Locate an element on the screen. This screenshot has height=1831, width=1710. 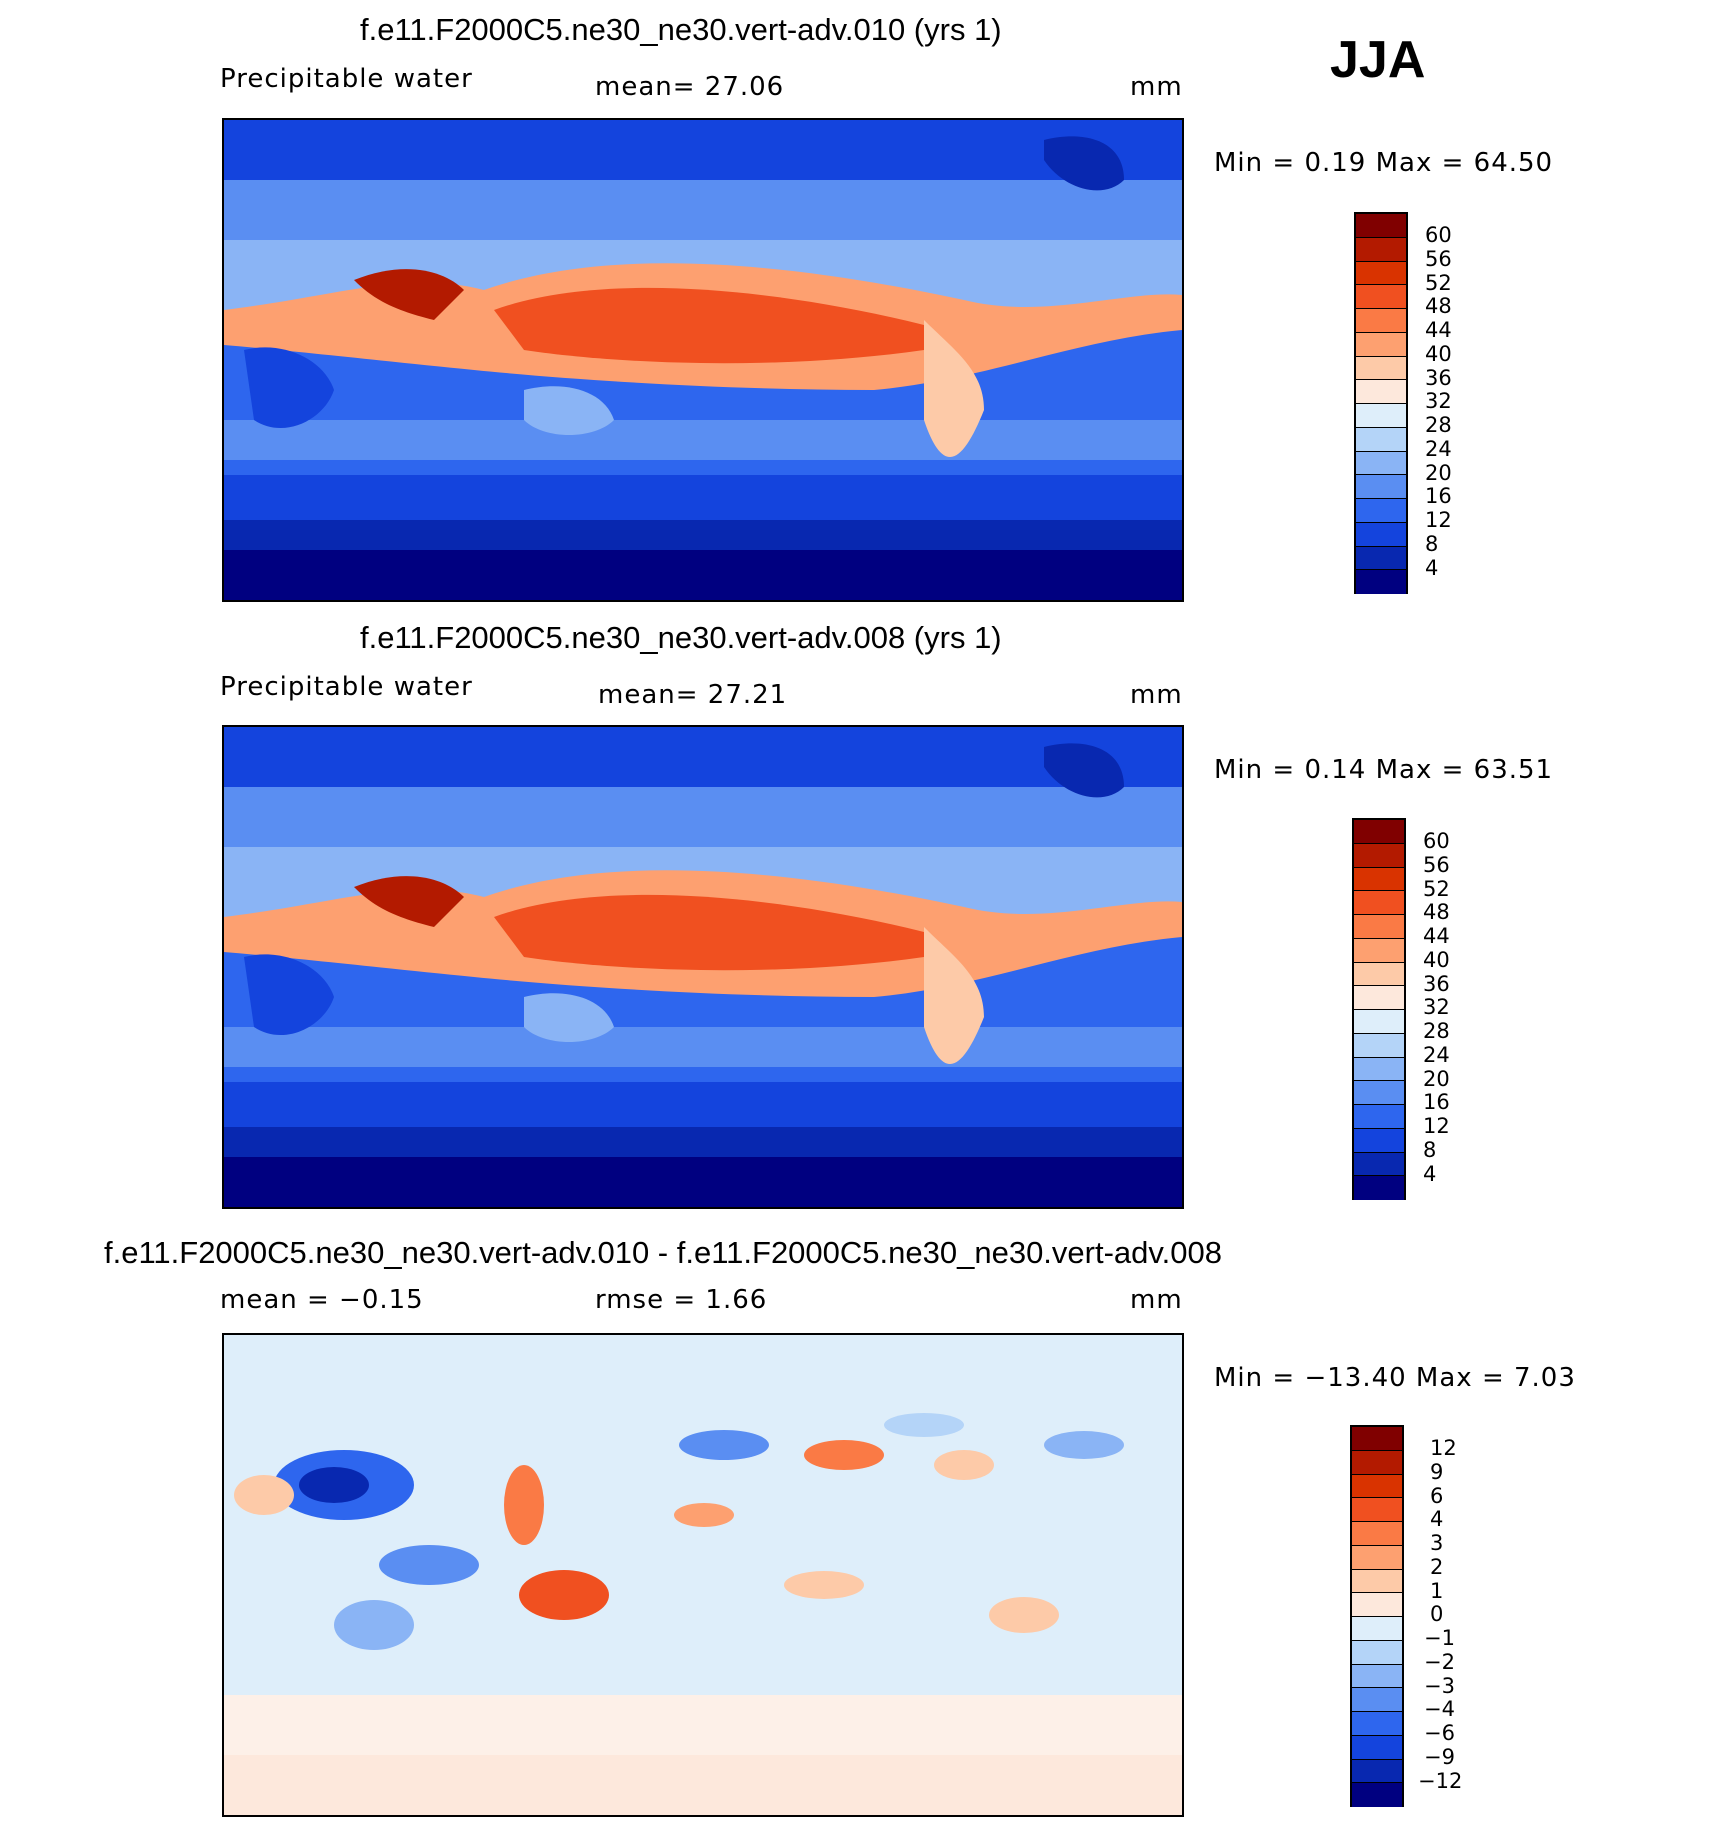
panel-1-map is located at coordinates (703, 360).